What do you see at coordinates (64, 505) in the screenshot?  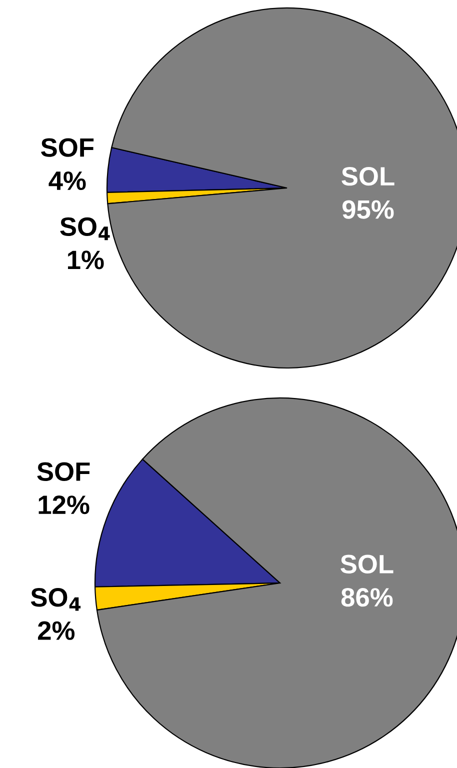 I see `data-label: 12%` at bounding box center [64, 505].